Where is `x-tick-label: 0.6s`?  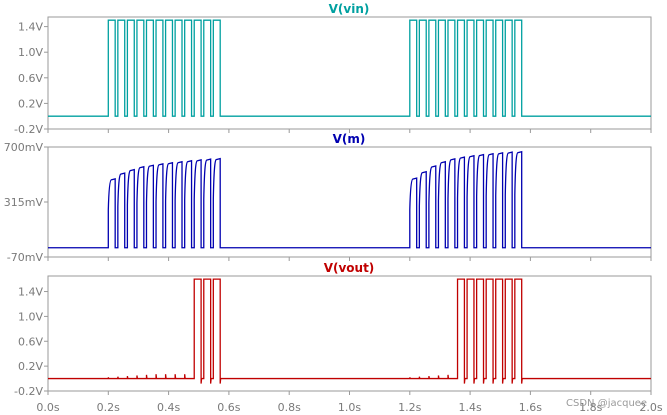
x-tick-label: 0.6s is located at coordinates (228, 407).